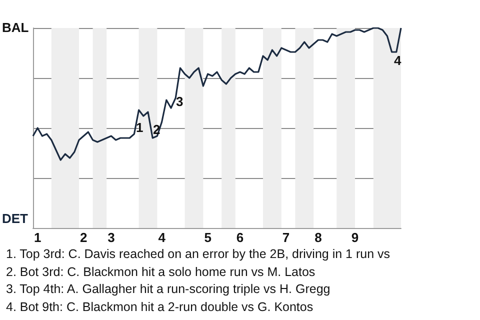 The image size is (480, 320). What do you see at coordinates (162, 237) in the screenshot?
I see `x-tick-label: 4` at bounding box center [162, 237].